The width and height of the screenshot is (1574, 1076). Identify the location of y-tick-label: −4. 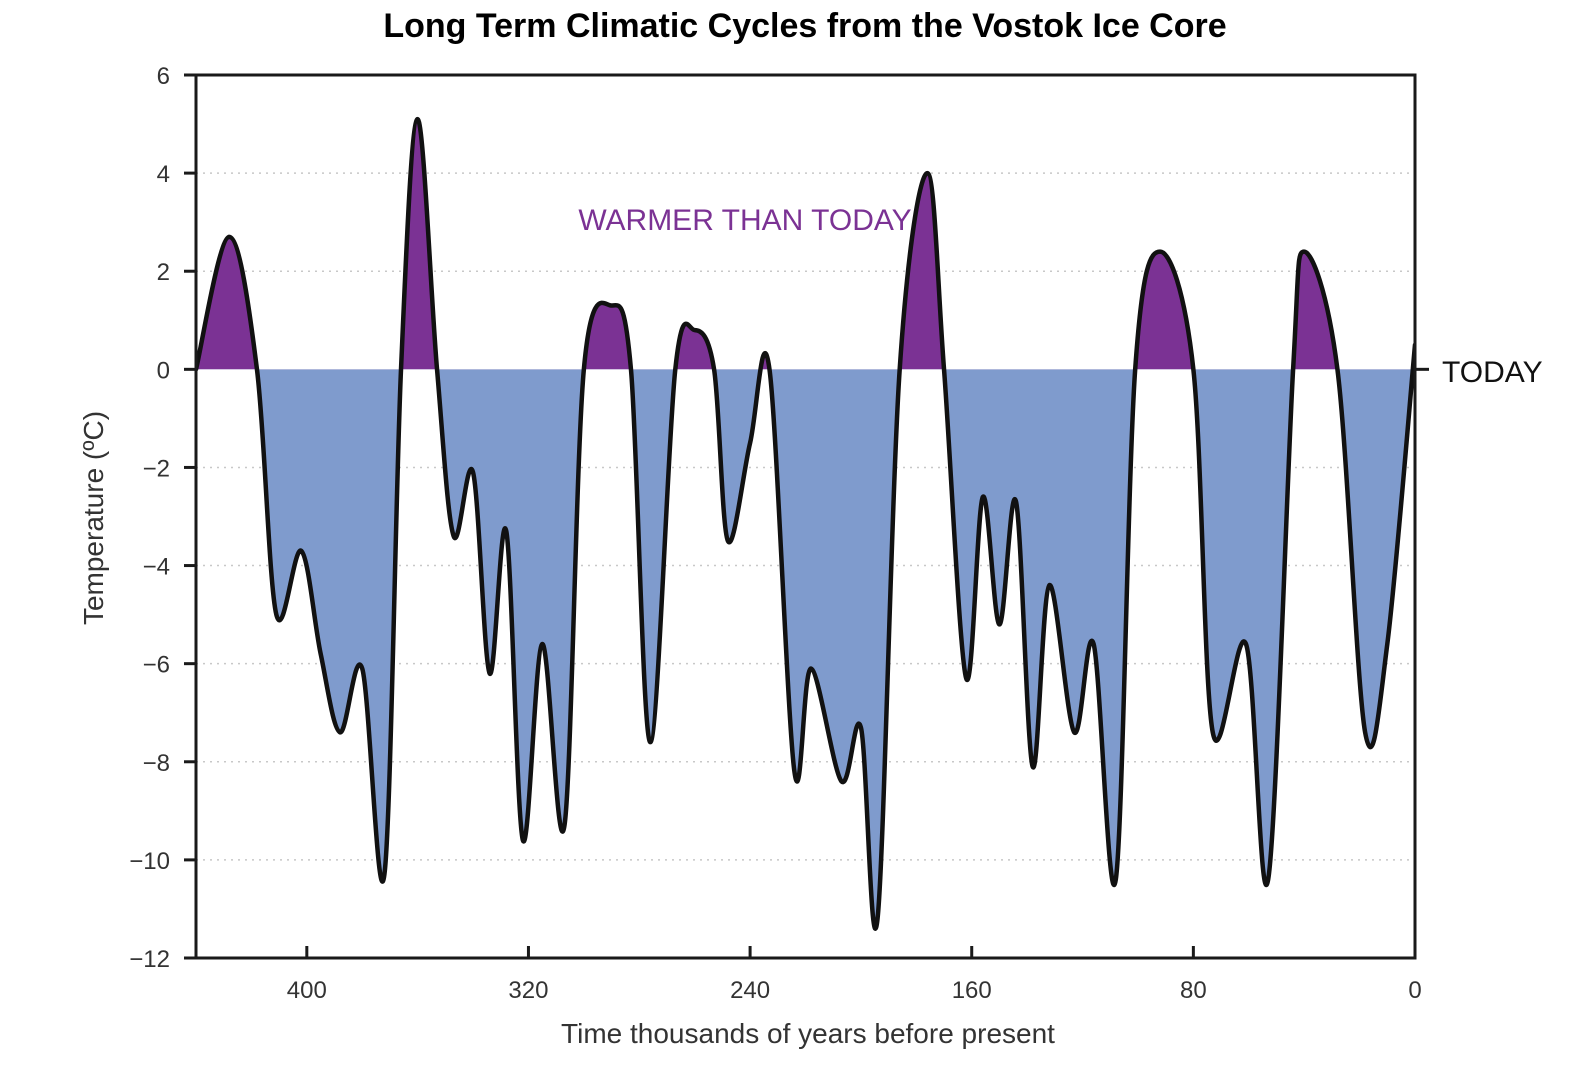
(156, 567).